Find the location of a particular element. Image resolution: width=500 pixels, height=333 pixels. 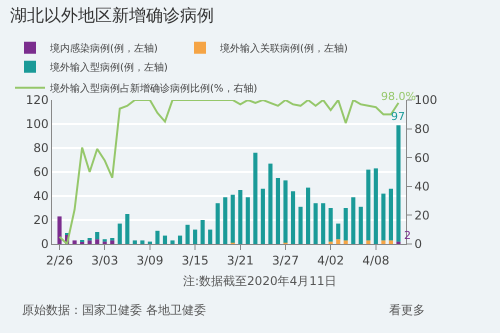

y2-tick-label: 100 is located at coordinates (426, 100).